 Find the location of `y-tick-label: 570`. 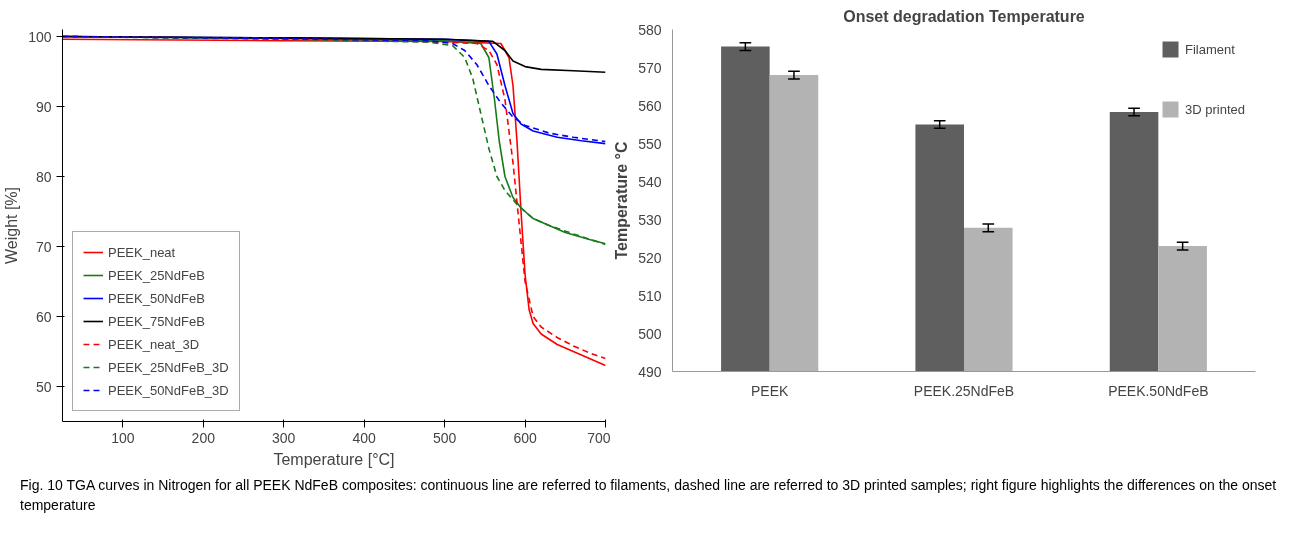

y-tick-label: 570 is located at coordinates (650, 67).